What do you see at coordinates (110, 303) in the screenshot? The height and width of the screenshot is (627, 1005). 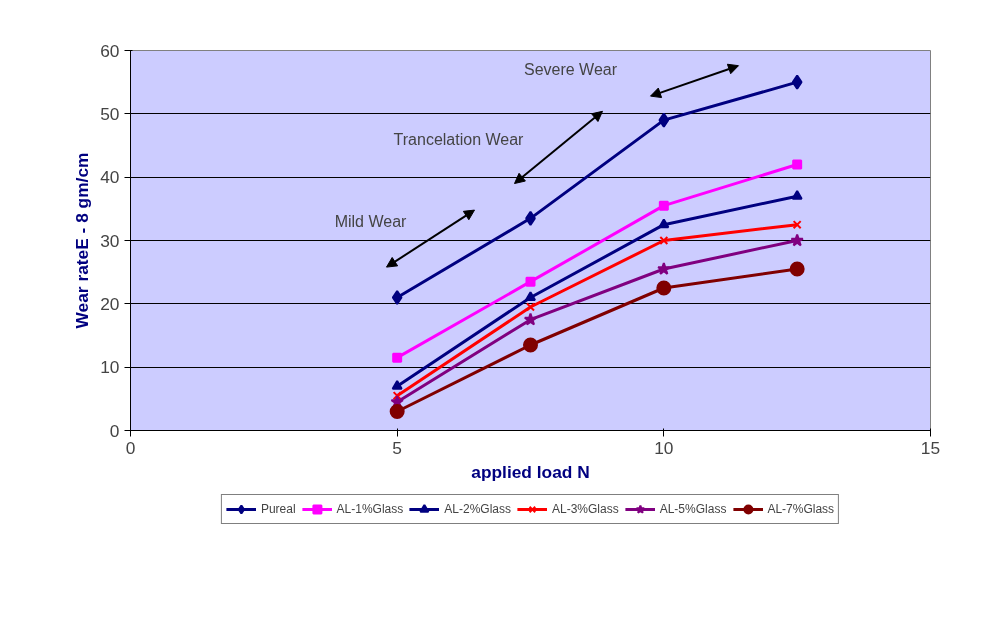 I see `y-tick-label: 20` at bounding box center [110, 303].